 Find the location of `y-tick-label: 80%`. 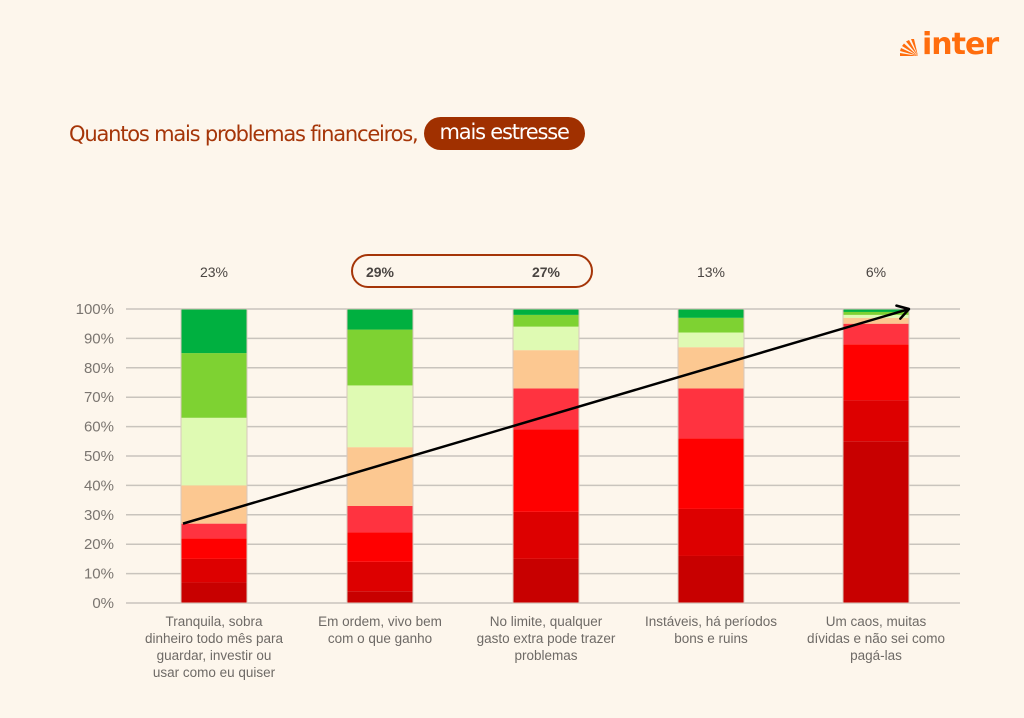

y-tick-label: 80% is located at coordinates (99, 368).